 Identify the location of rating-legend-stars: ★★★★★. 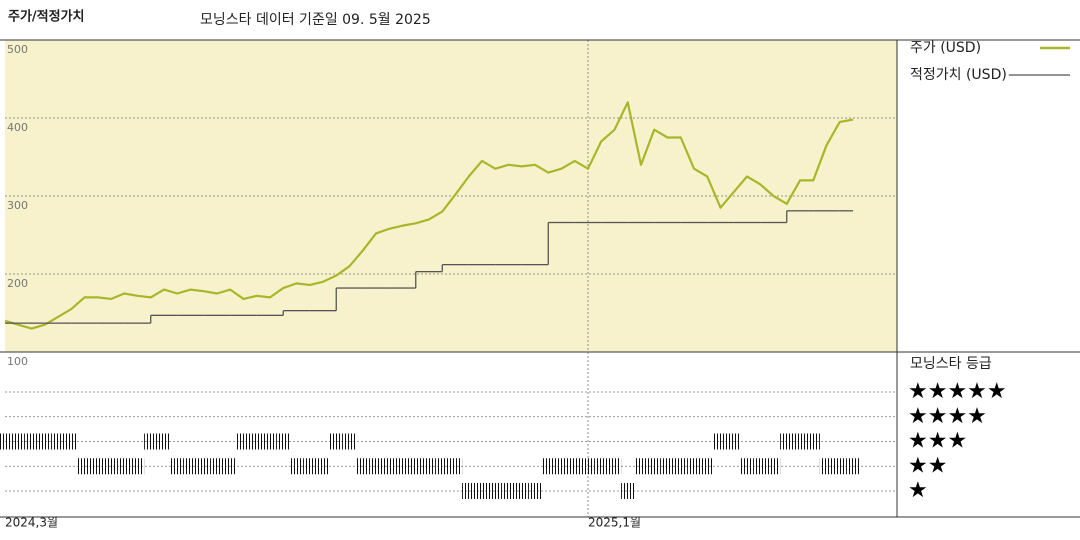
(957, 391).